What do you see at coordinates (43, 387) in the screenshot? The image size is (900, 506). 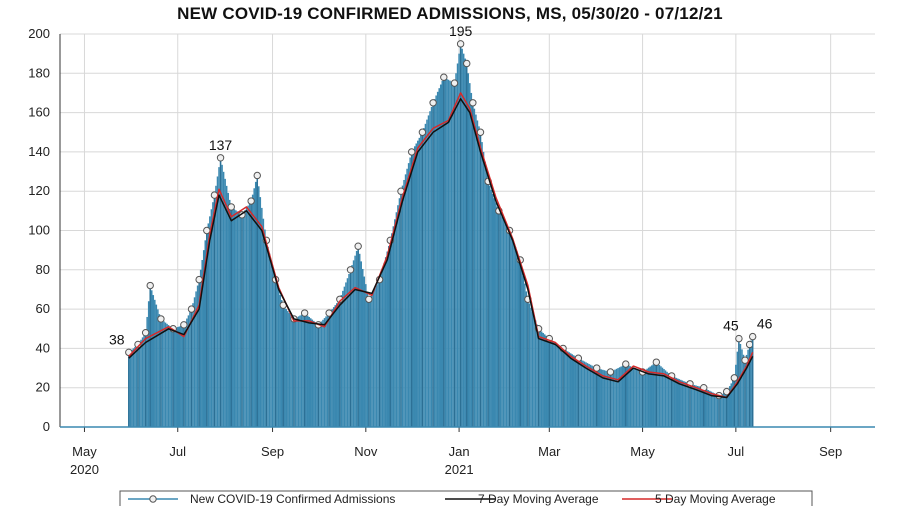 I see `y-tick-label: 20` at bounding box center [43, 387].